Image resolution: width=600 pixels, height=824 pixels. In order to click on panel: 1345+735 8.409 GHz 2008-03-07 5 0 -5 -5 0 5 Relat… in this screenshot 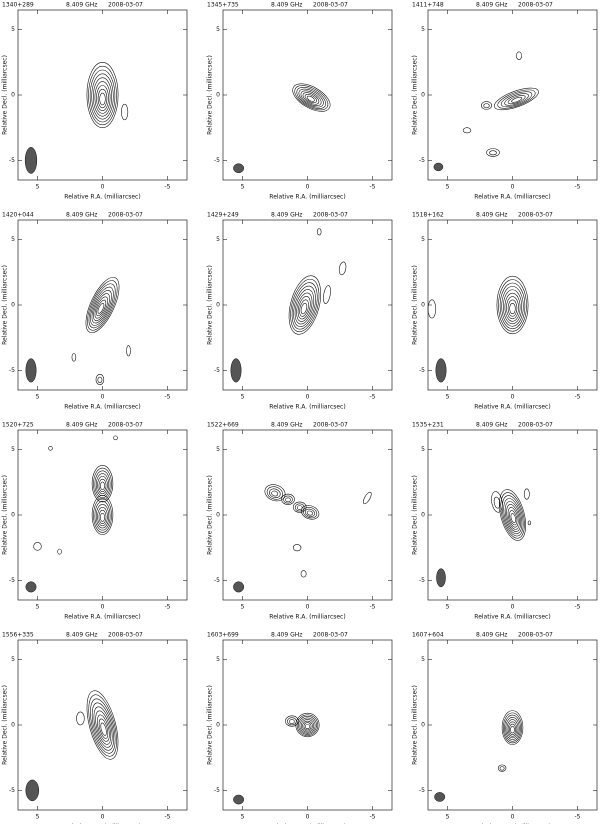, I will do `click(300, 101)`.